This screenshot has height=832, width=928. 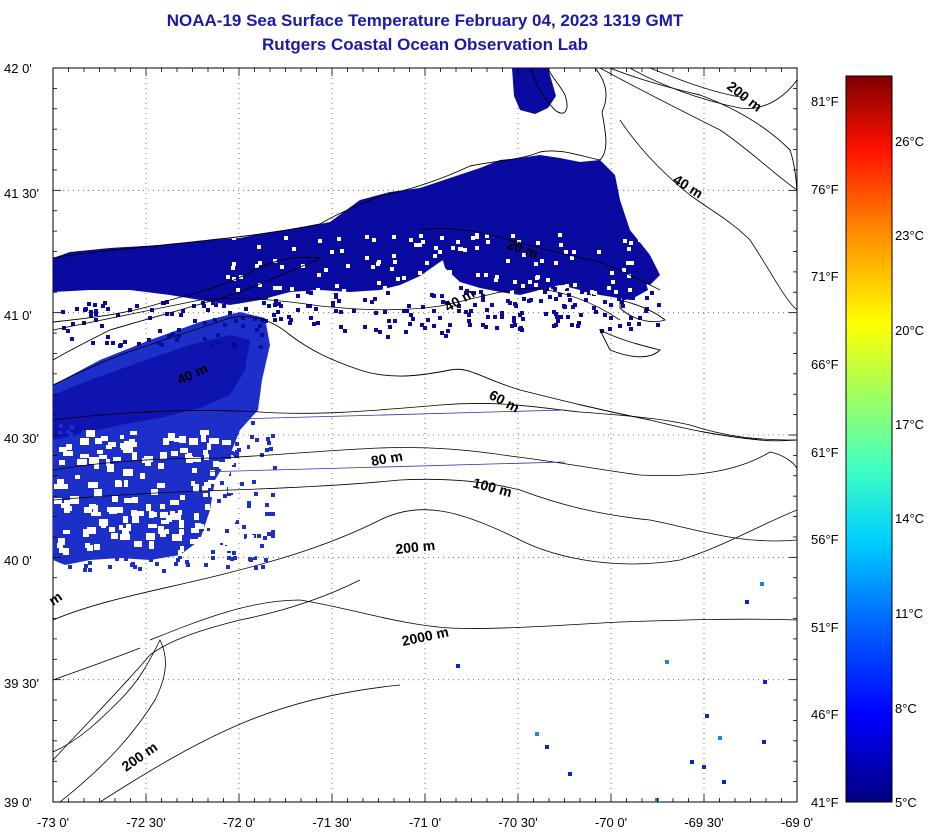 I want to click on map-subtitle: Rutgers Coastal Ocean Observation Lab, so click(x=425, y=44).